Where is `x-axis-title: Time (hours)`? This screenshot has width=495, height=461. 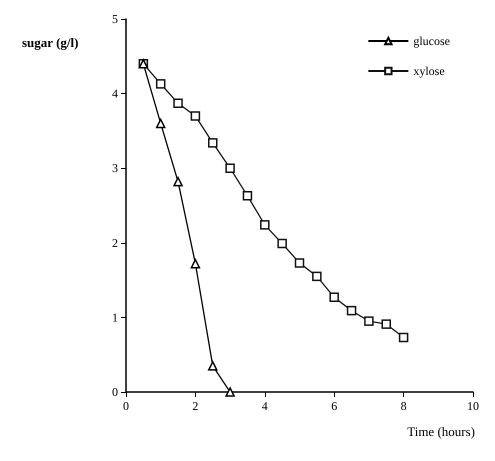 x-axis-title: Time (hours) is located at coordinates (441, 431).